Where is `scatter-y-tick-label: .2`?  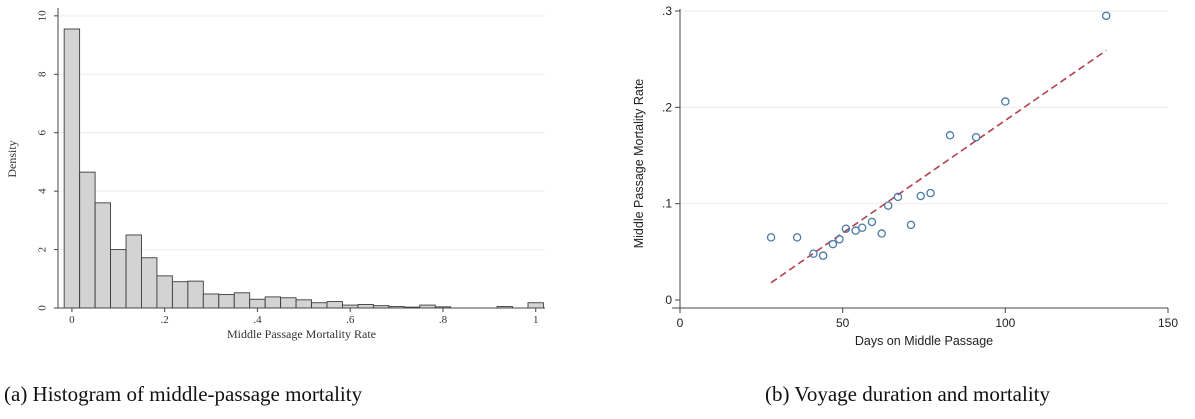
scatter-y-tick-label: .2 is located at coordinates (667, 107).